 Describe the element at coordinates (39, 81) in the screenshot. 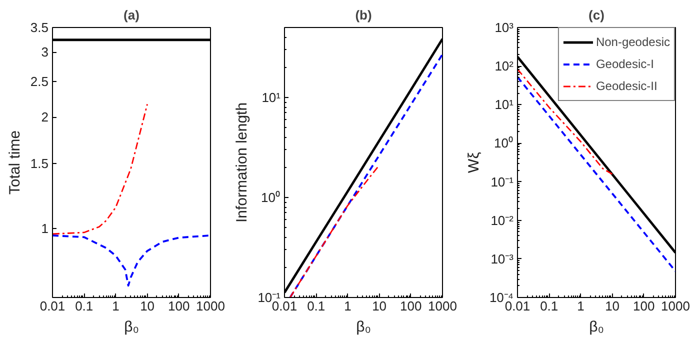

I see `y-tick-label: 2.5` at that location.